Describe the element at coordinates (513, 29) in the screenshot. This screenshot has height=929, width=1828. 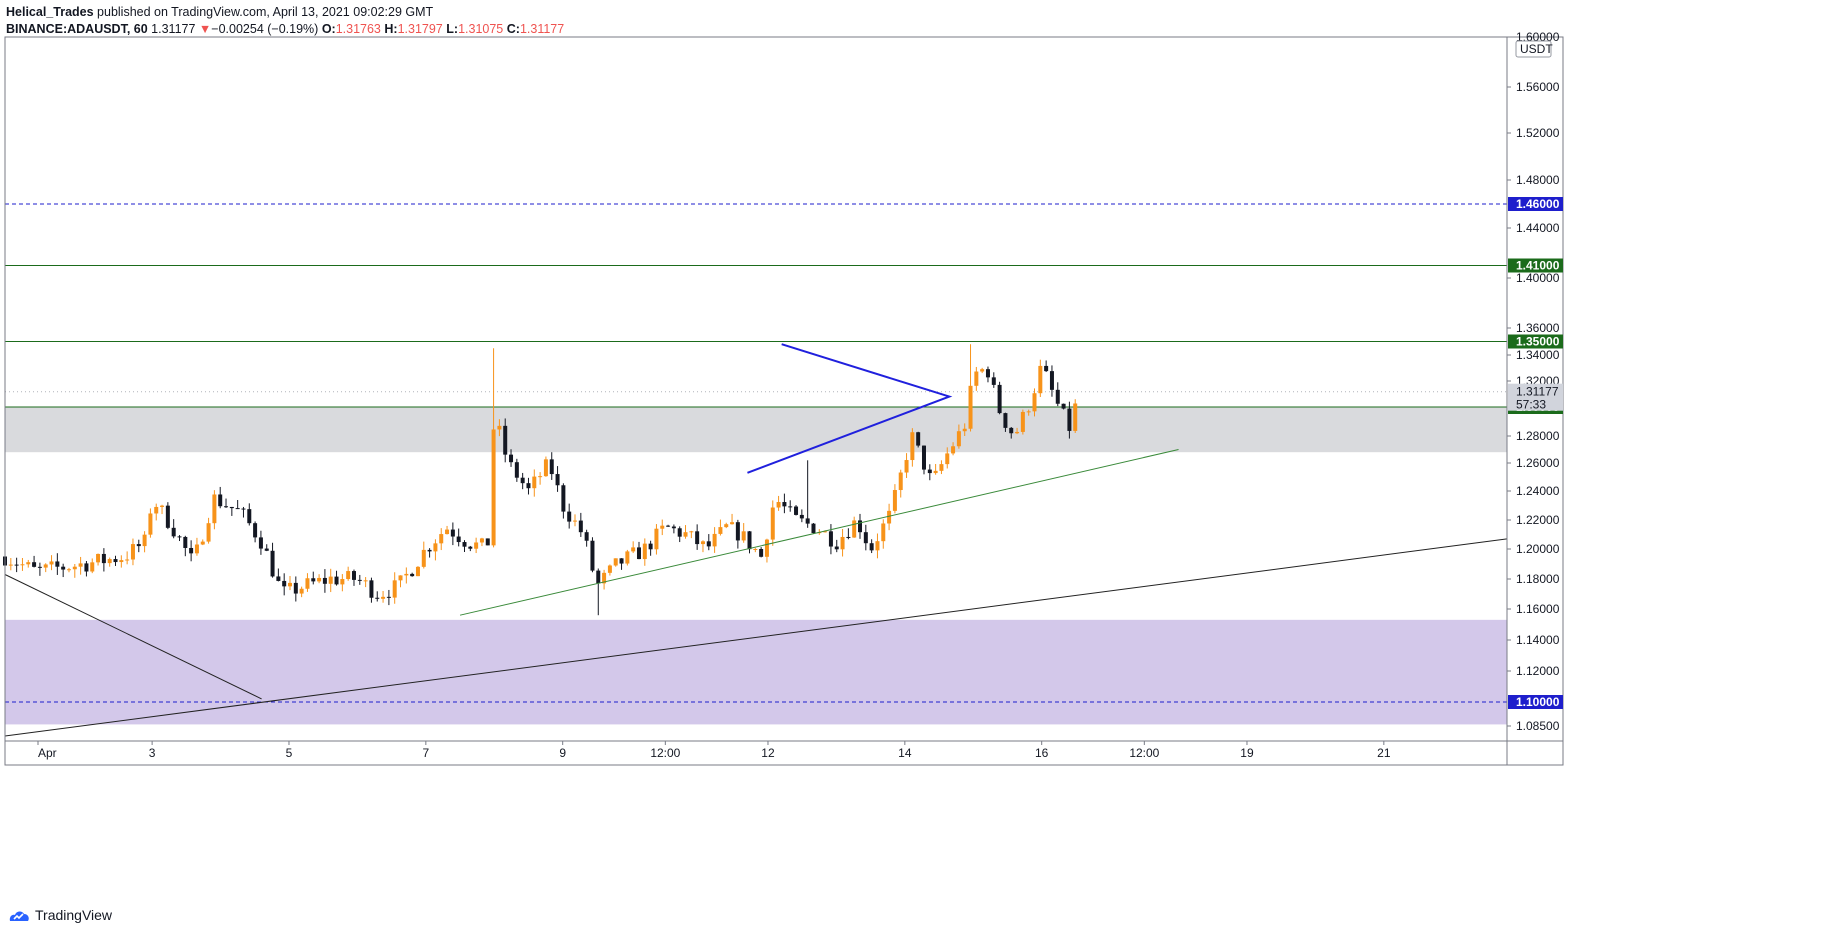
I see `close-label: C:` at that location.